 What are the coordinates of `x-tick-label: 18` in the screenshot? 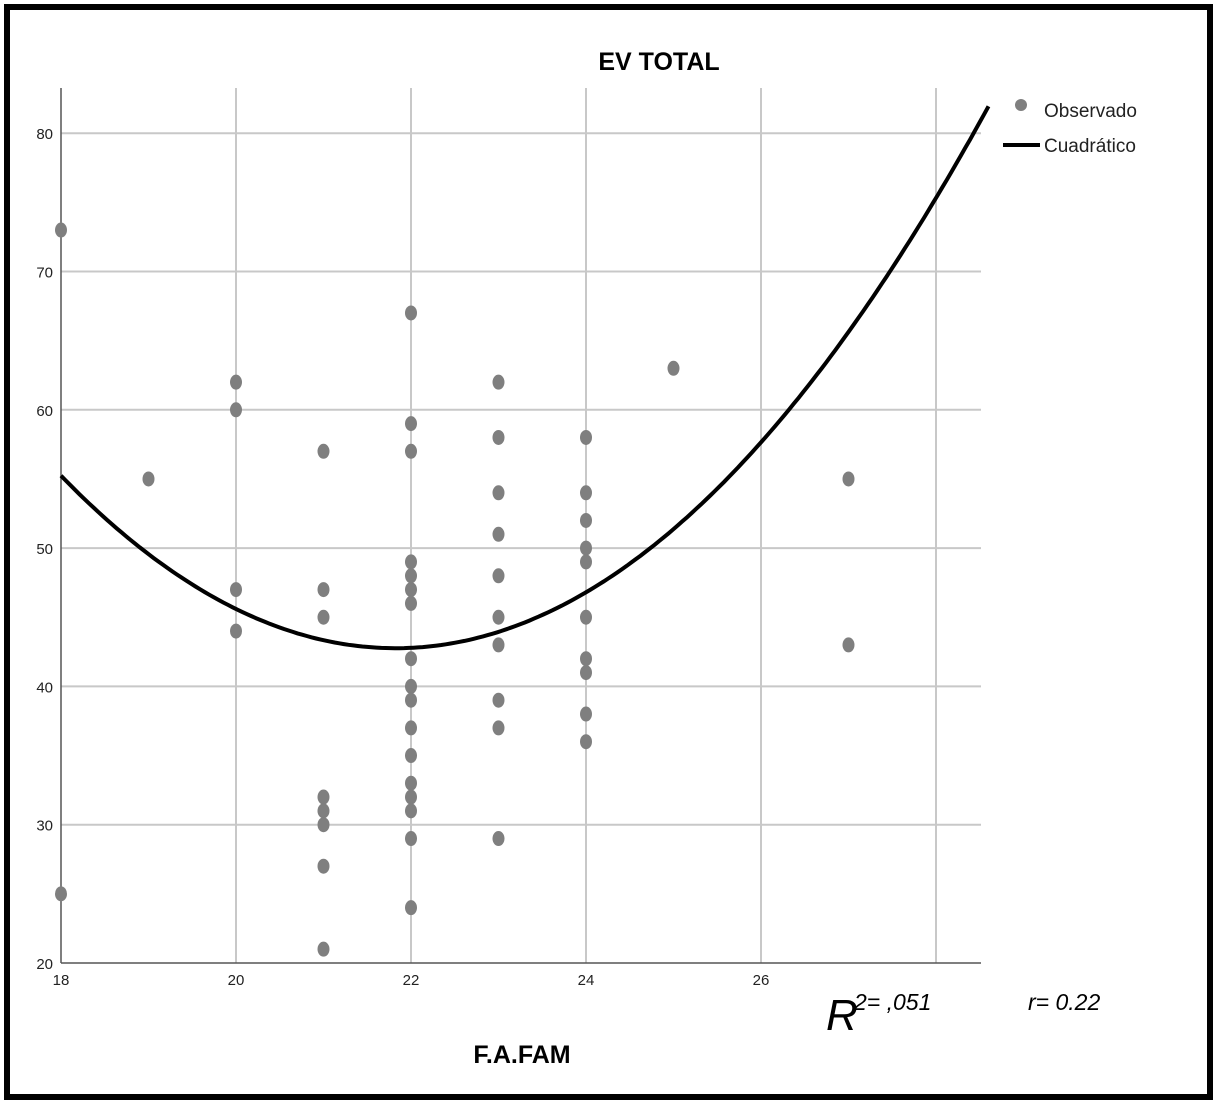 It's located at (61, 980).